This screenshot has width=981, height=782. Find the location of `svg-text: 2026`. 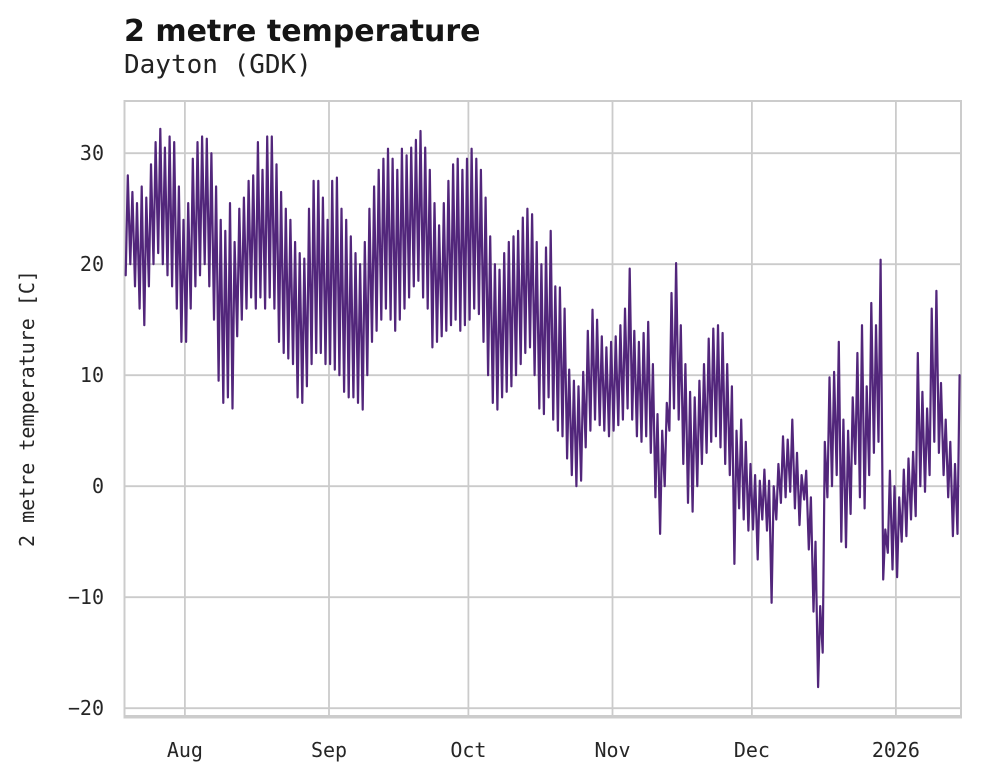

svg-text: 2026 is located at coordinates (896, 750).